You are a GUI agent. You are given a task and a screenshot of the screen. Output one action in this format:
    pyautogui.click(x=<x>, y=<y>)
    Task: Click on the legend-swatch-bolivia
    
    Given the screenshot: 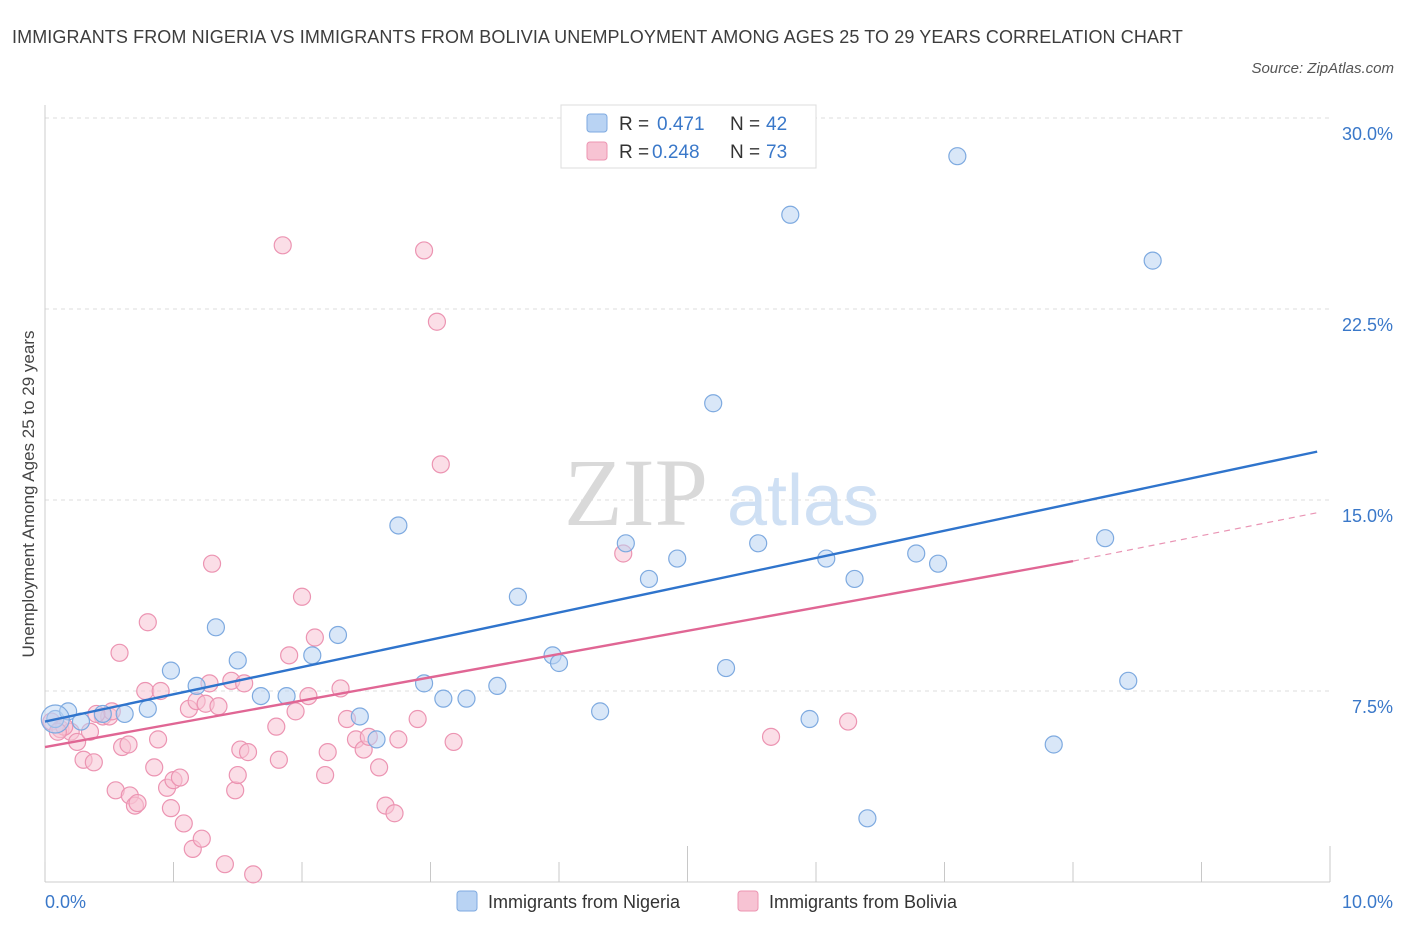 What is the action you would take?
    pyautogui.click(x=597, y=151)
    